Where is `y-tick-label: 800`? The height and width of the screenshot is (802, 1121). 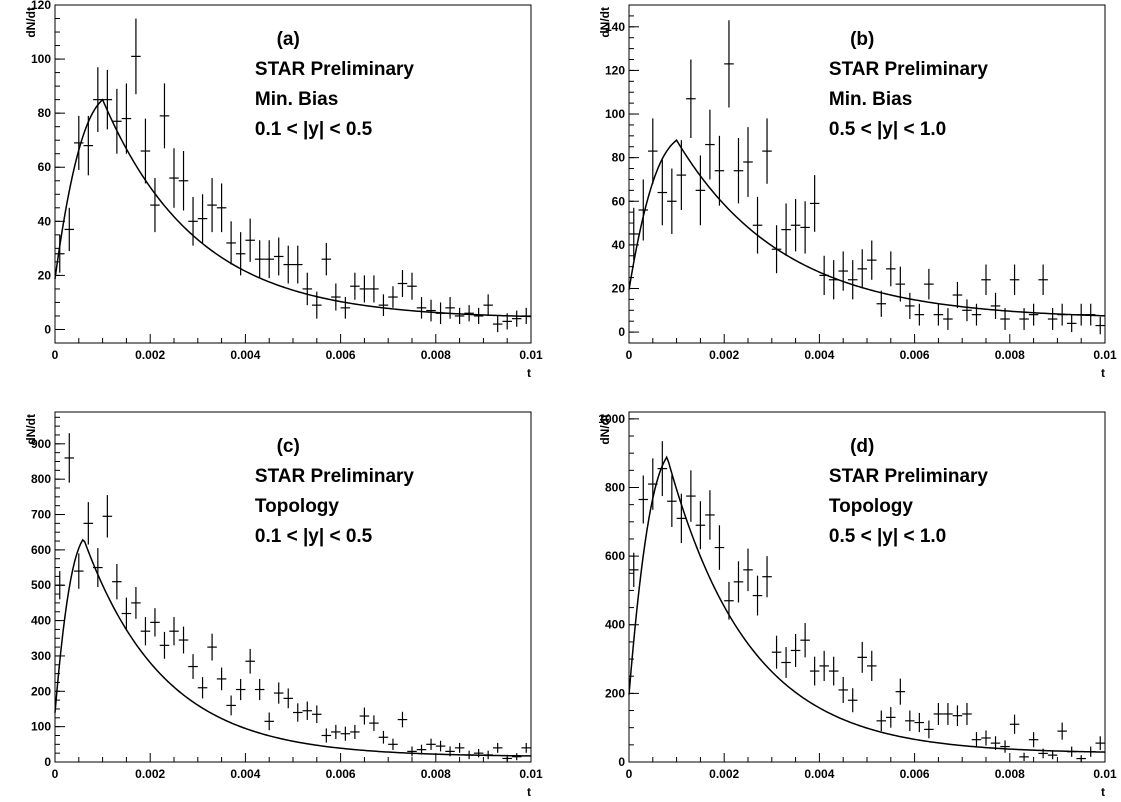
y-tick-label: 800 is located at coordinates (41, 479).